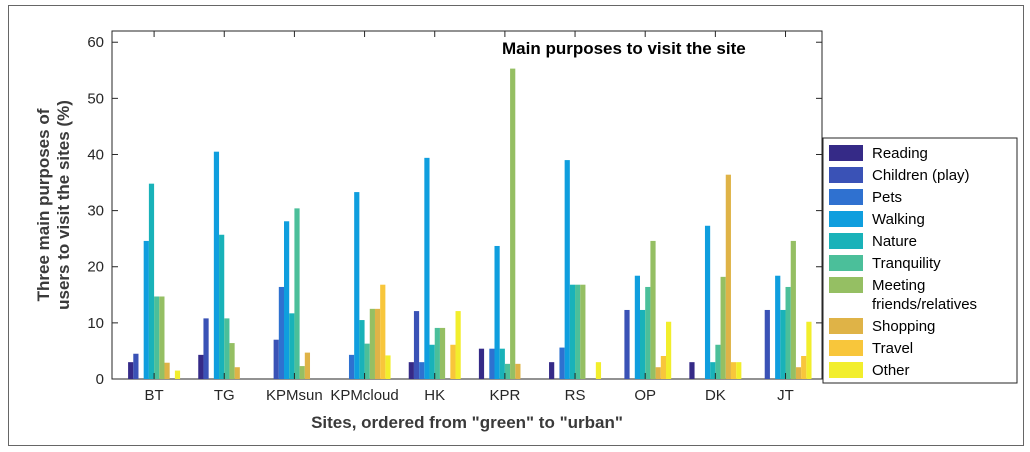 Image resolution: width=1030 pixels, height=452 pixels. I want to click on bar-rs-meeting-friends-relatives, so click(583, 331).